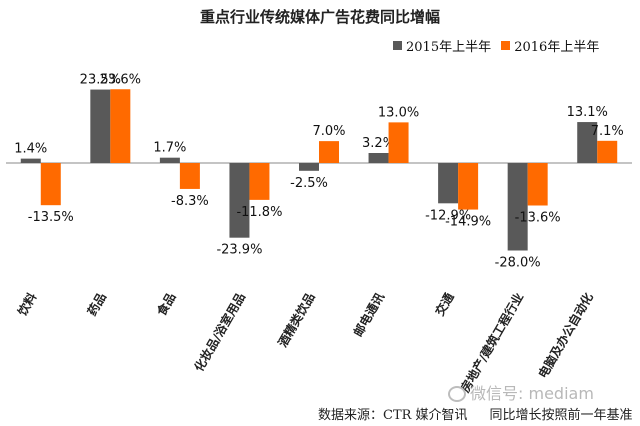 The width and height of the screenshot is (640, 426). Describe the element at coordinates (398, 112) in the screenshot. I see `data-label-2016-5: 13.0%` at that location.